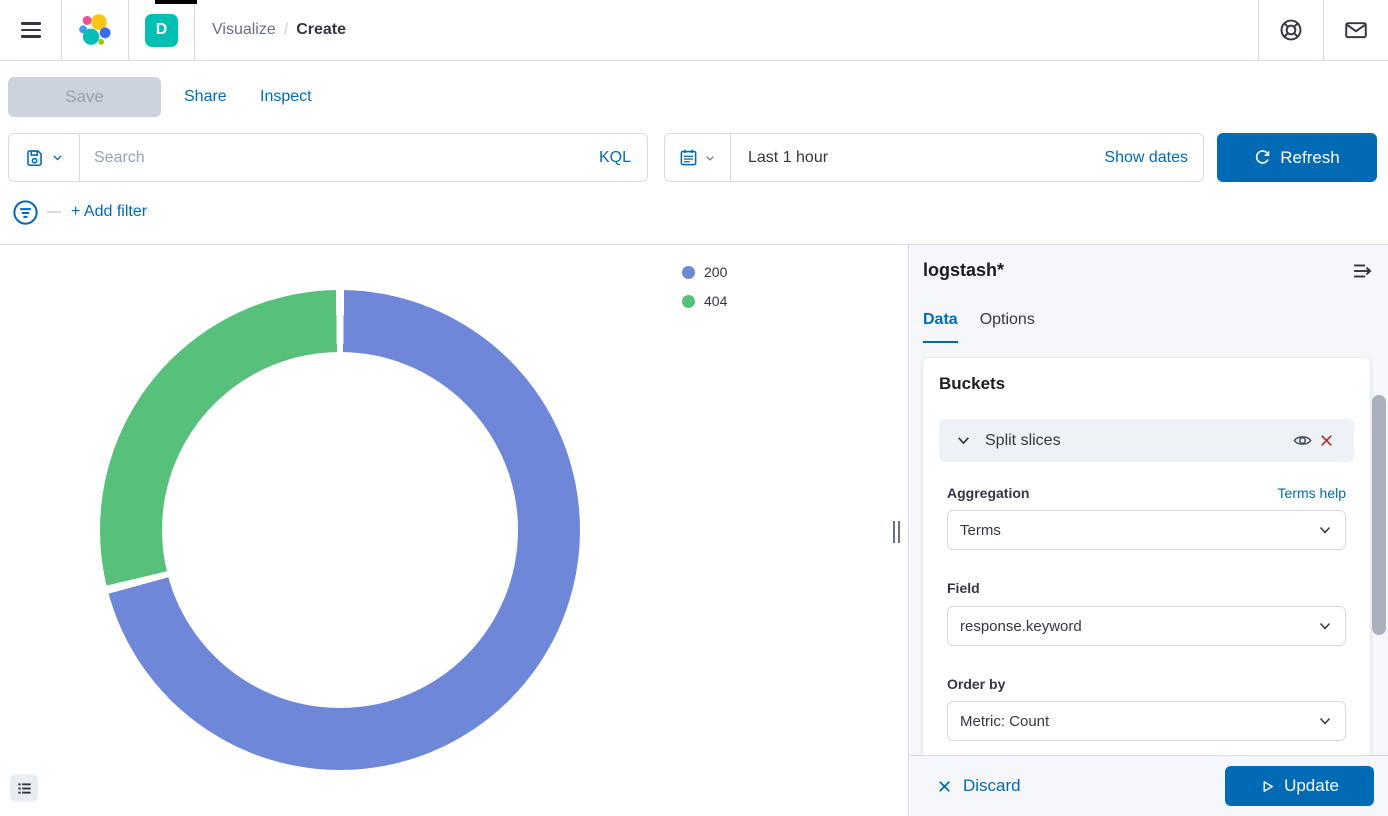 The height and width of the screenshot is (816, 1388). What do you see at coordinates (1379, 515) in the screenshot?
I see `panel-scrollbar-thumb` at bounding box center [1379, 515].